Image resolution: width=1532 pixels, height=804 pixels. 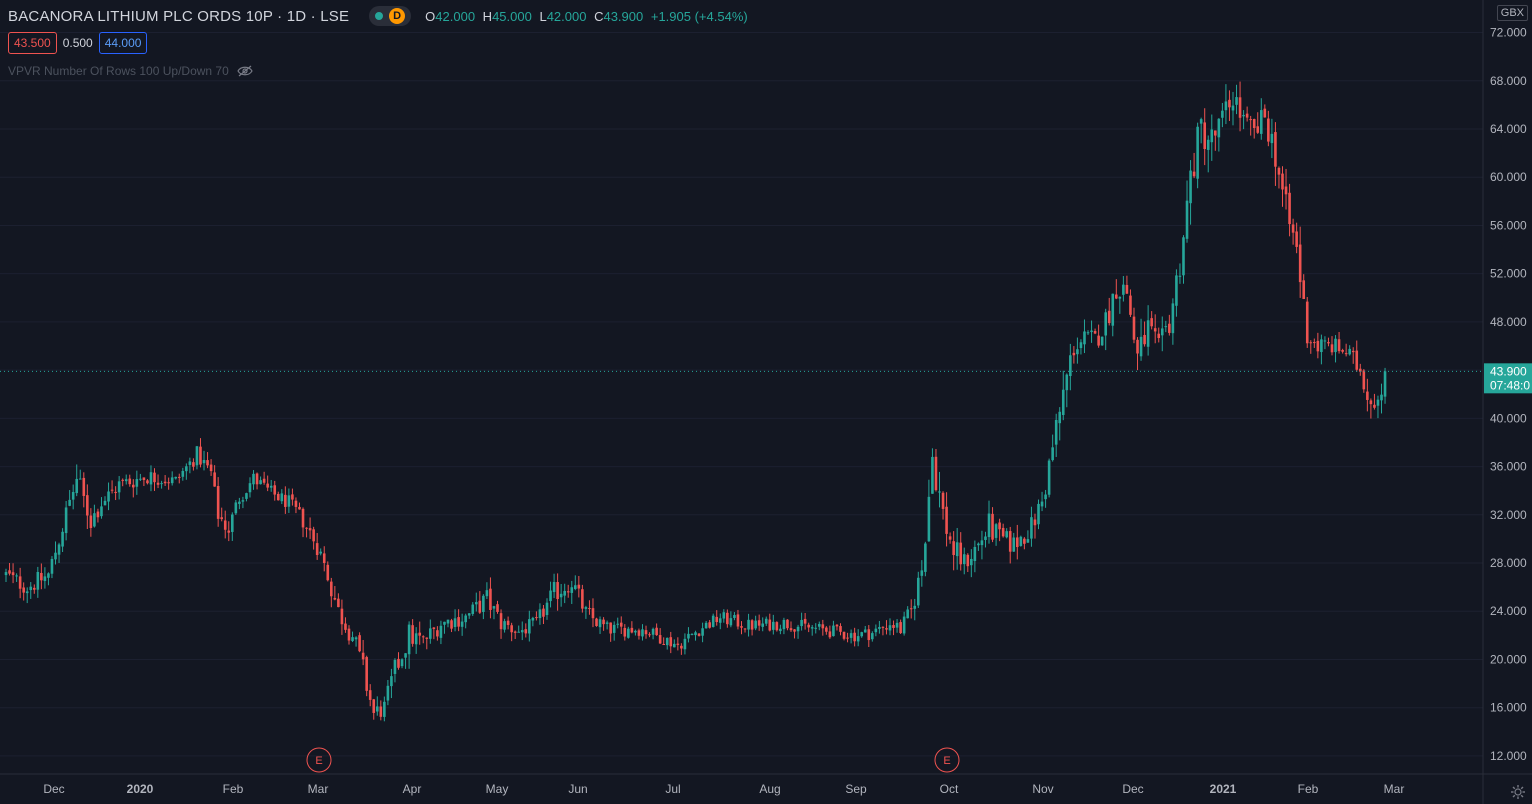 What do you see at coordinates (1512, 13) in the screenshot?
I see `currency-badge: GBX` at bounding box center [1512, 13].